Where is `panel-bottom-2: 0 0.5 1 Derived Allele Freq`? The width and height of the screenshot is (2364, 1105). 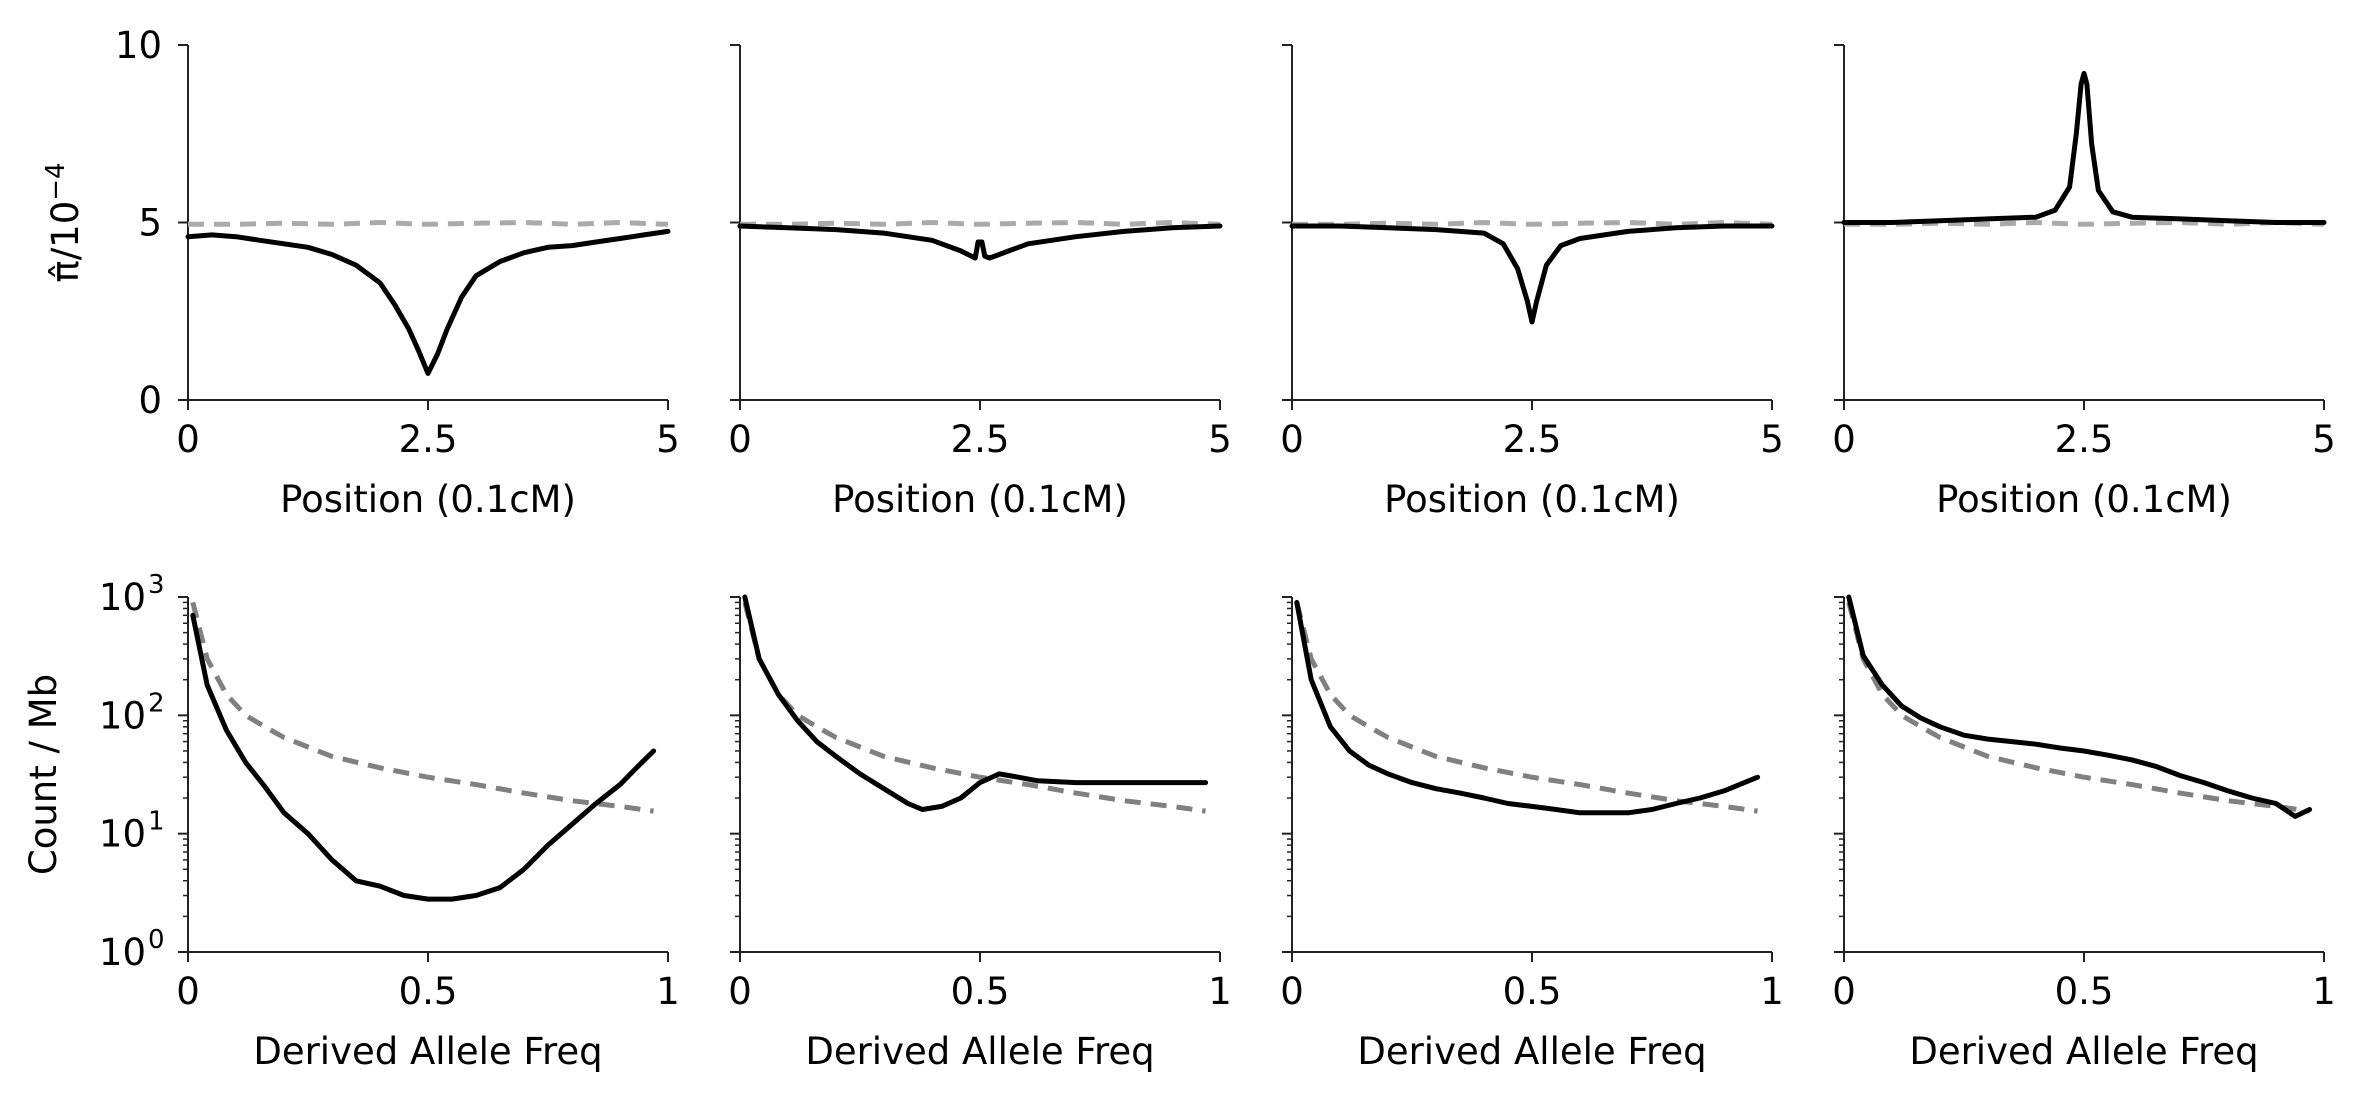 panel-bottom-2: 0 0.5 1 Derived Allele Freq is located at coordinates (980, 833).